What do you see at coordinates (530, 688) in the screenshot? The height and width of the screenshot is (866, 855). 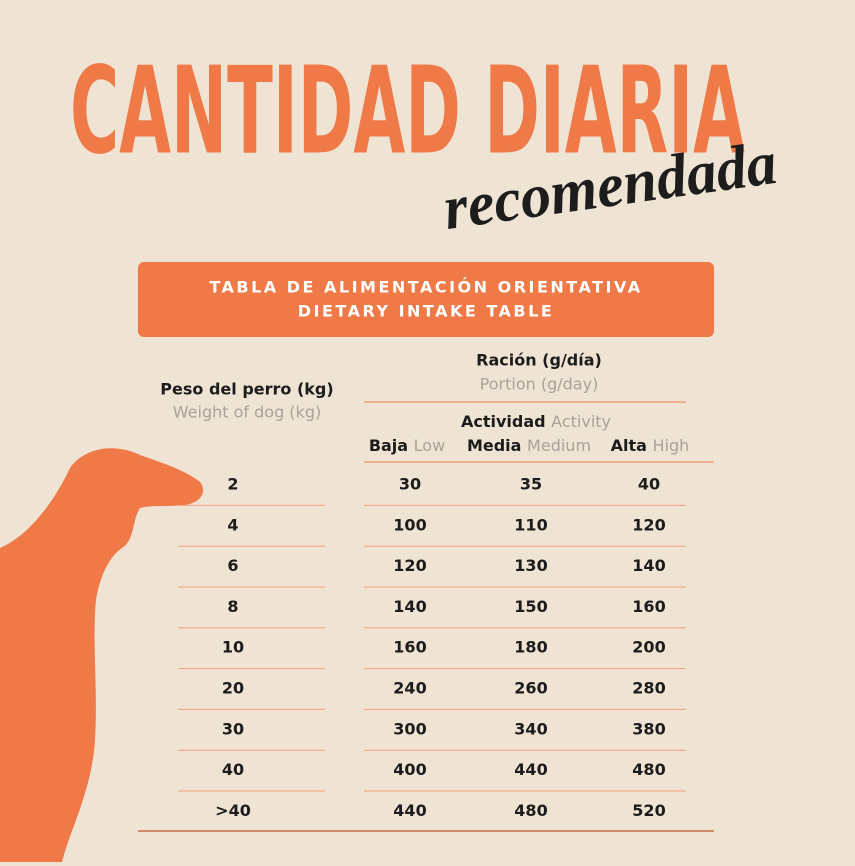 I see `table-cell: 260` at bounding box center [530, 688].